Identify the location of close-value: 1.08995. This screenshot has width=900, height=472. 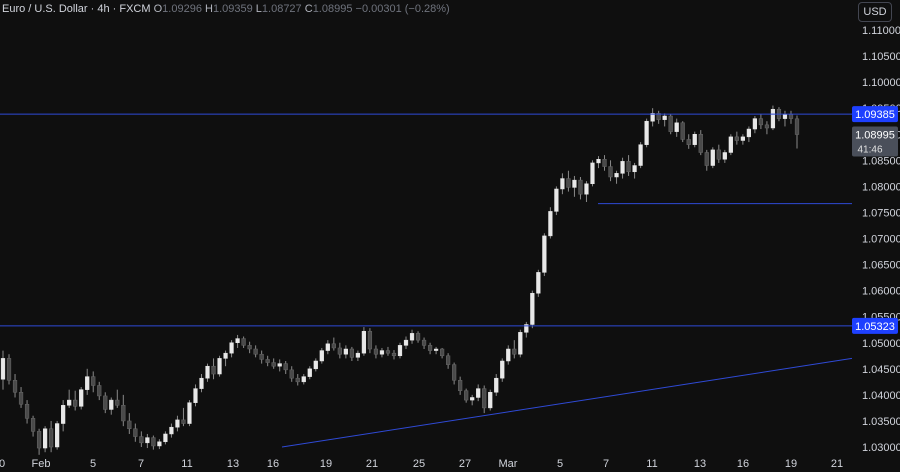
(332, 9).